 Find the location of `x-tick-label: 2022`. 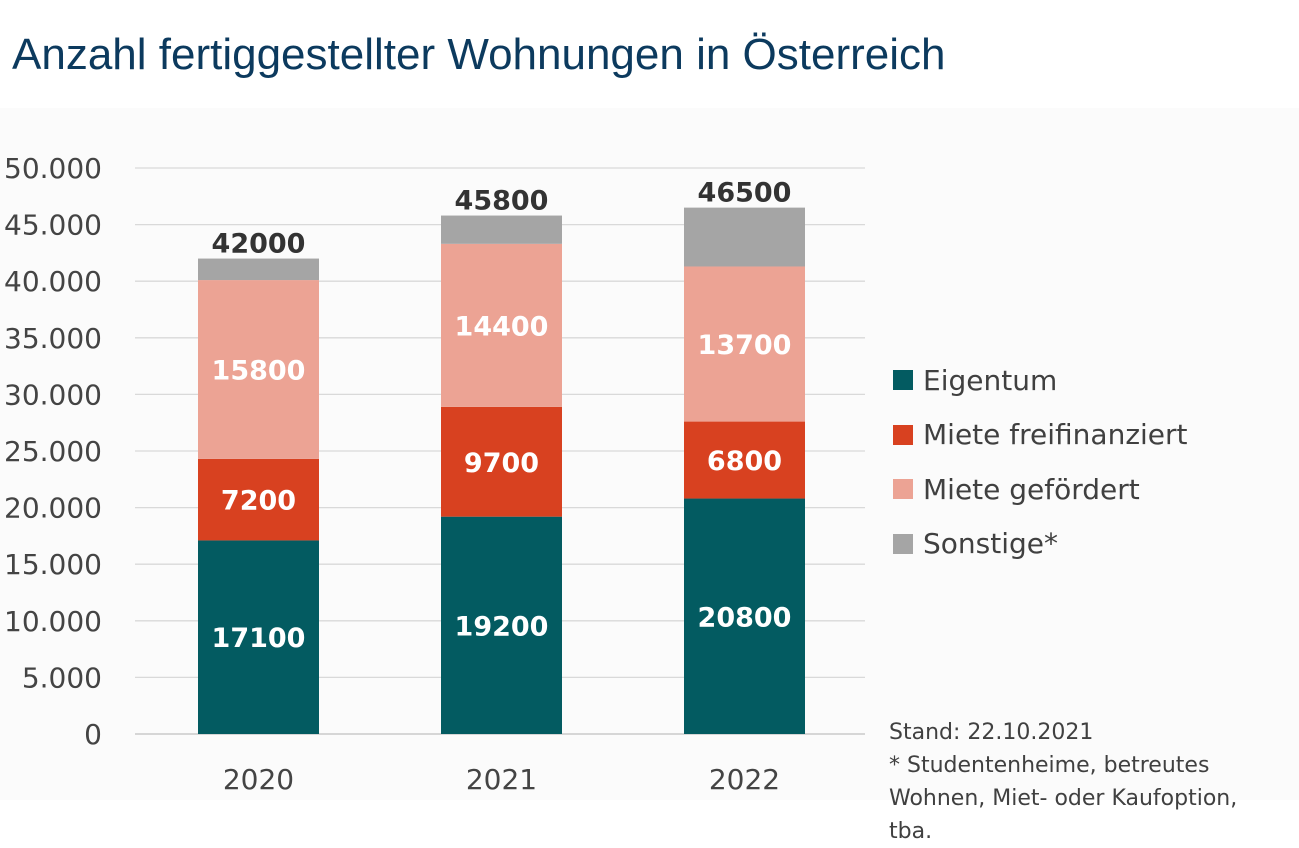

x-tick-label: 2022 is located at coordinates (744, 779).